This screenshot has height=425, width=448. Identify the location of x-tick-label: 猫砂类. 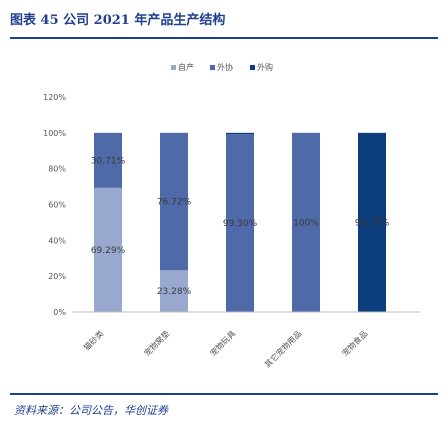
(93, 340).